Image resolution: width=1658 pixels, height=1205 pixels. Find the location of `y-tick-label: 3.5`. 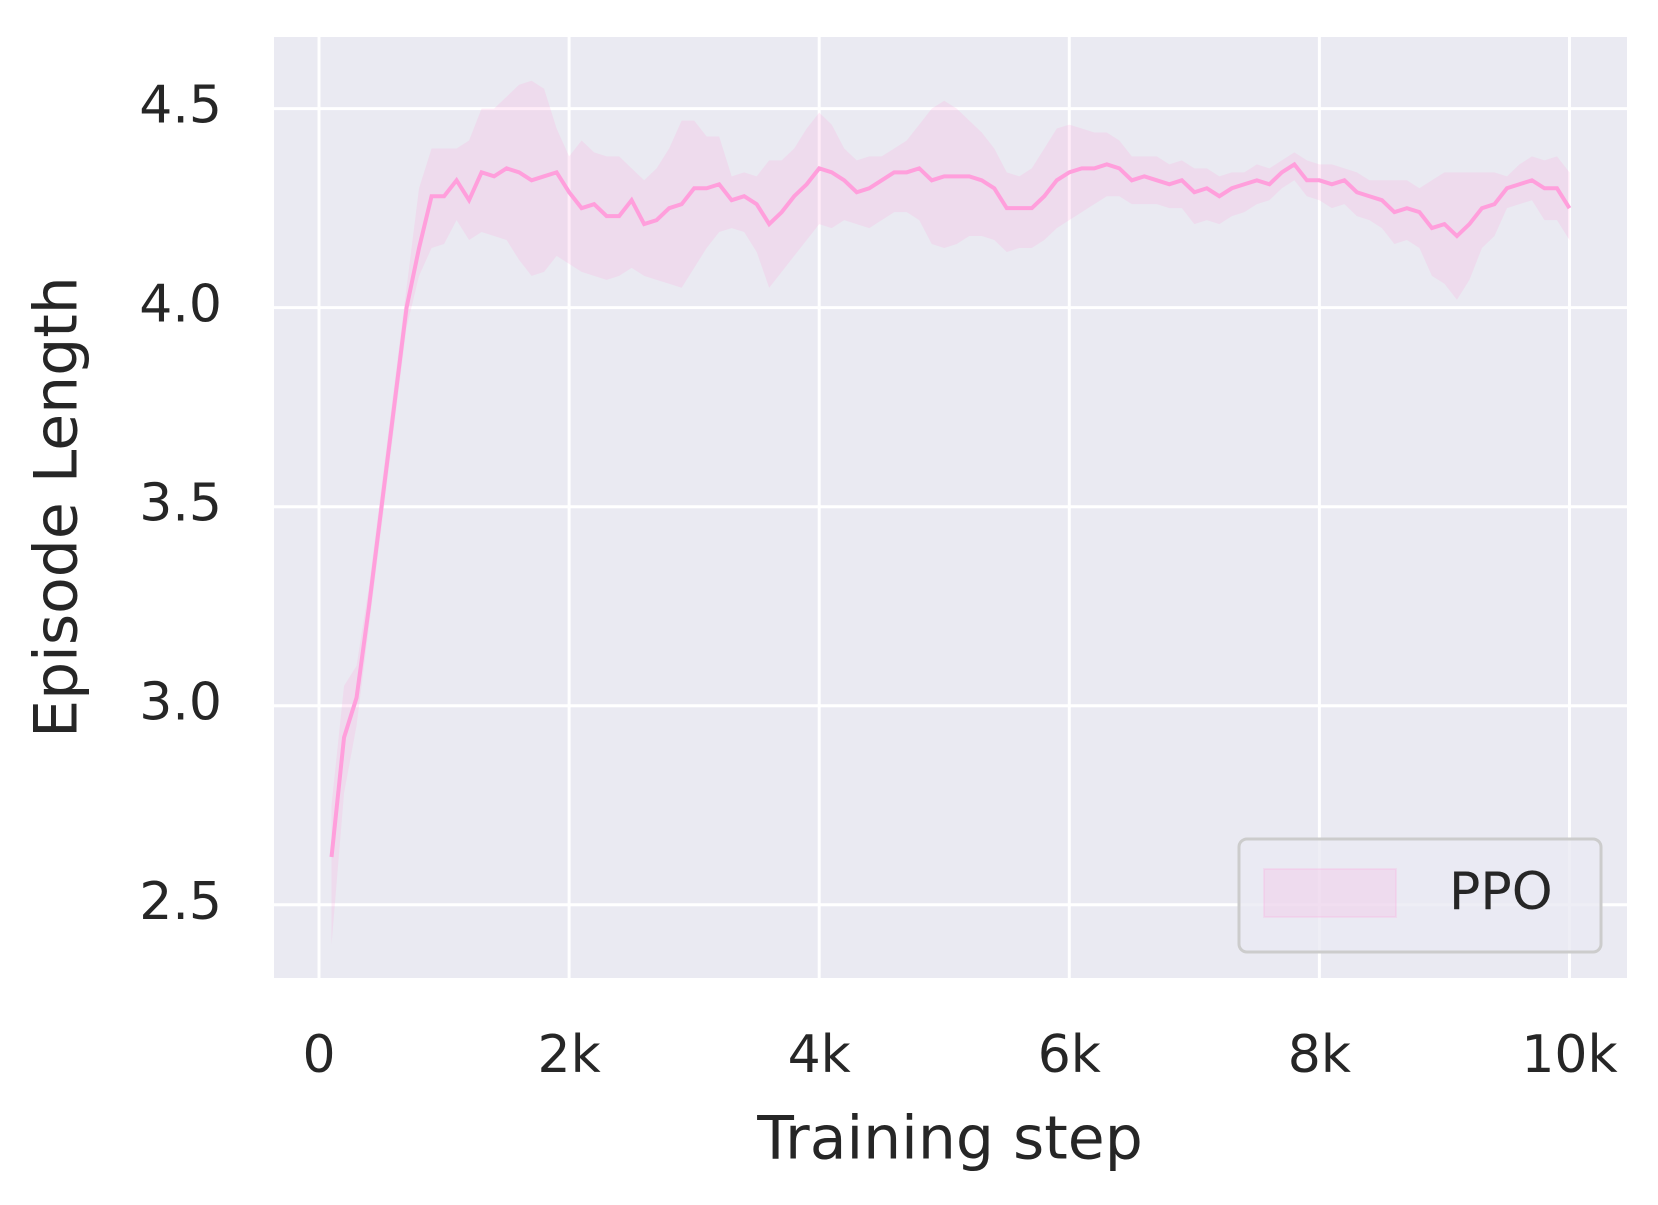

y-tick-label: 3.5 is located at coordinates (180, 504).